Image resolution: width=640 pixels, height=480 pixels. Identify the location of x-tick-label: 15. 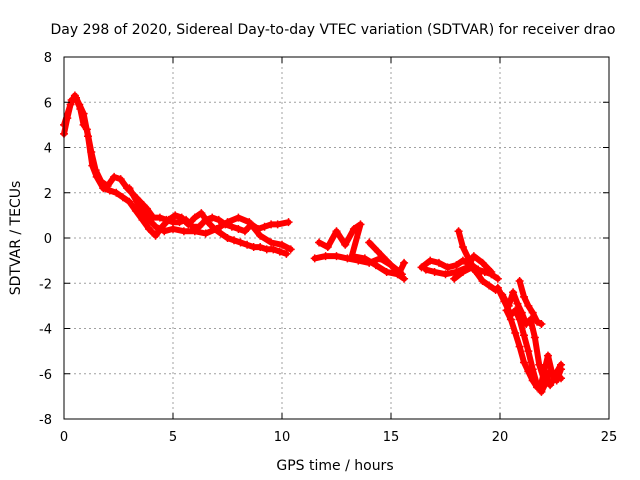
(391, 437).